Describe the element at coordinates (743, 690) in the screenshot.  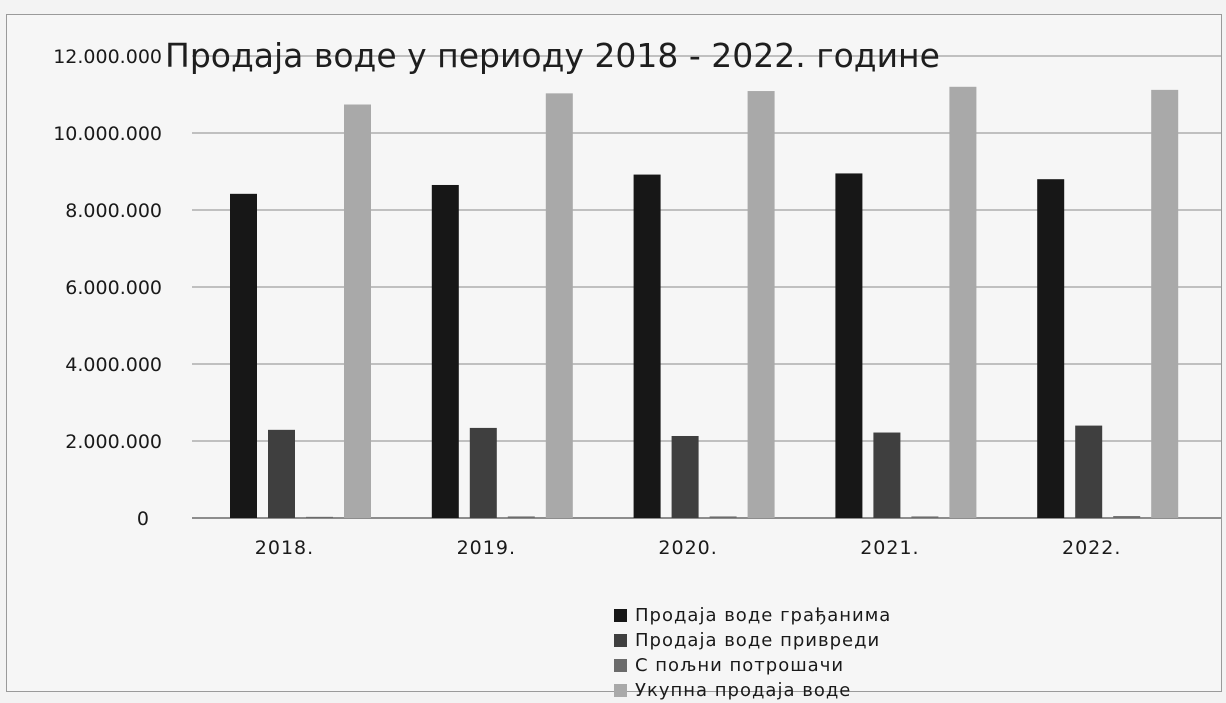
I see `legend-label: Укупна продаја воде` at that location.